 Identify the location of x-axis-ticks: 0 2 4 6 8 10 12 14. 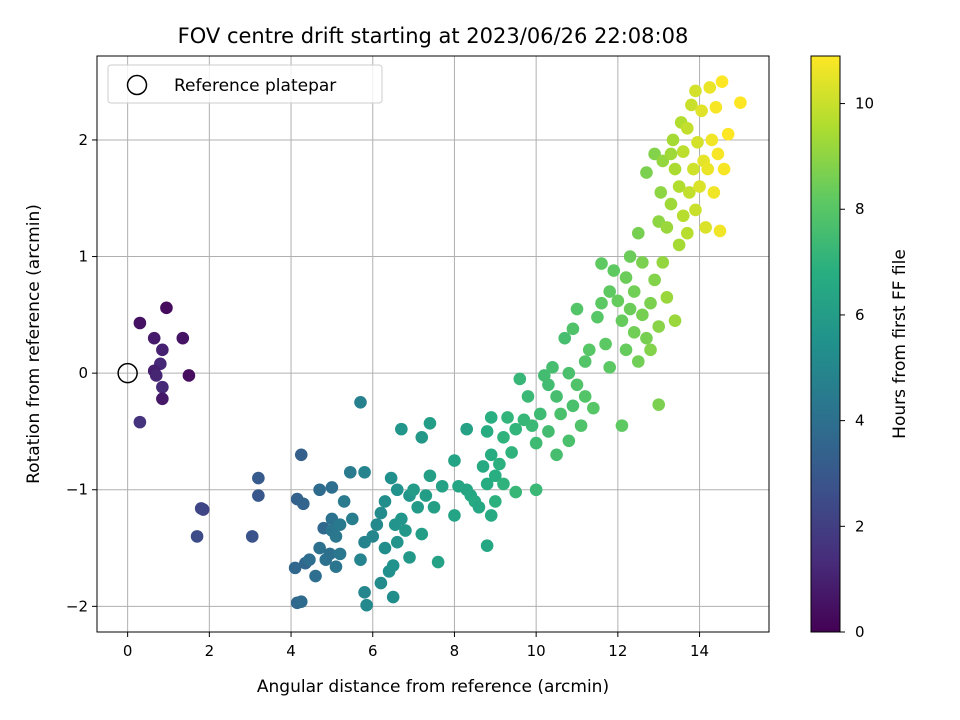
(416, 646).